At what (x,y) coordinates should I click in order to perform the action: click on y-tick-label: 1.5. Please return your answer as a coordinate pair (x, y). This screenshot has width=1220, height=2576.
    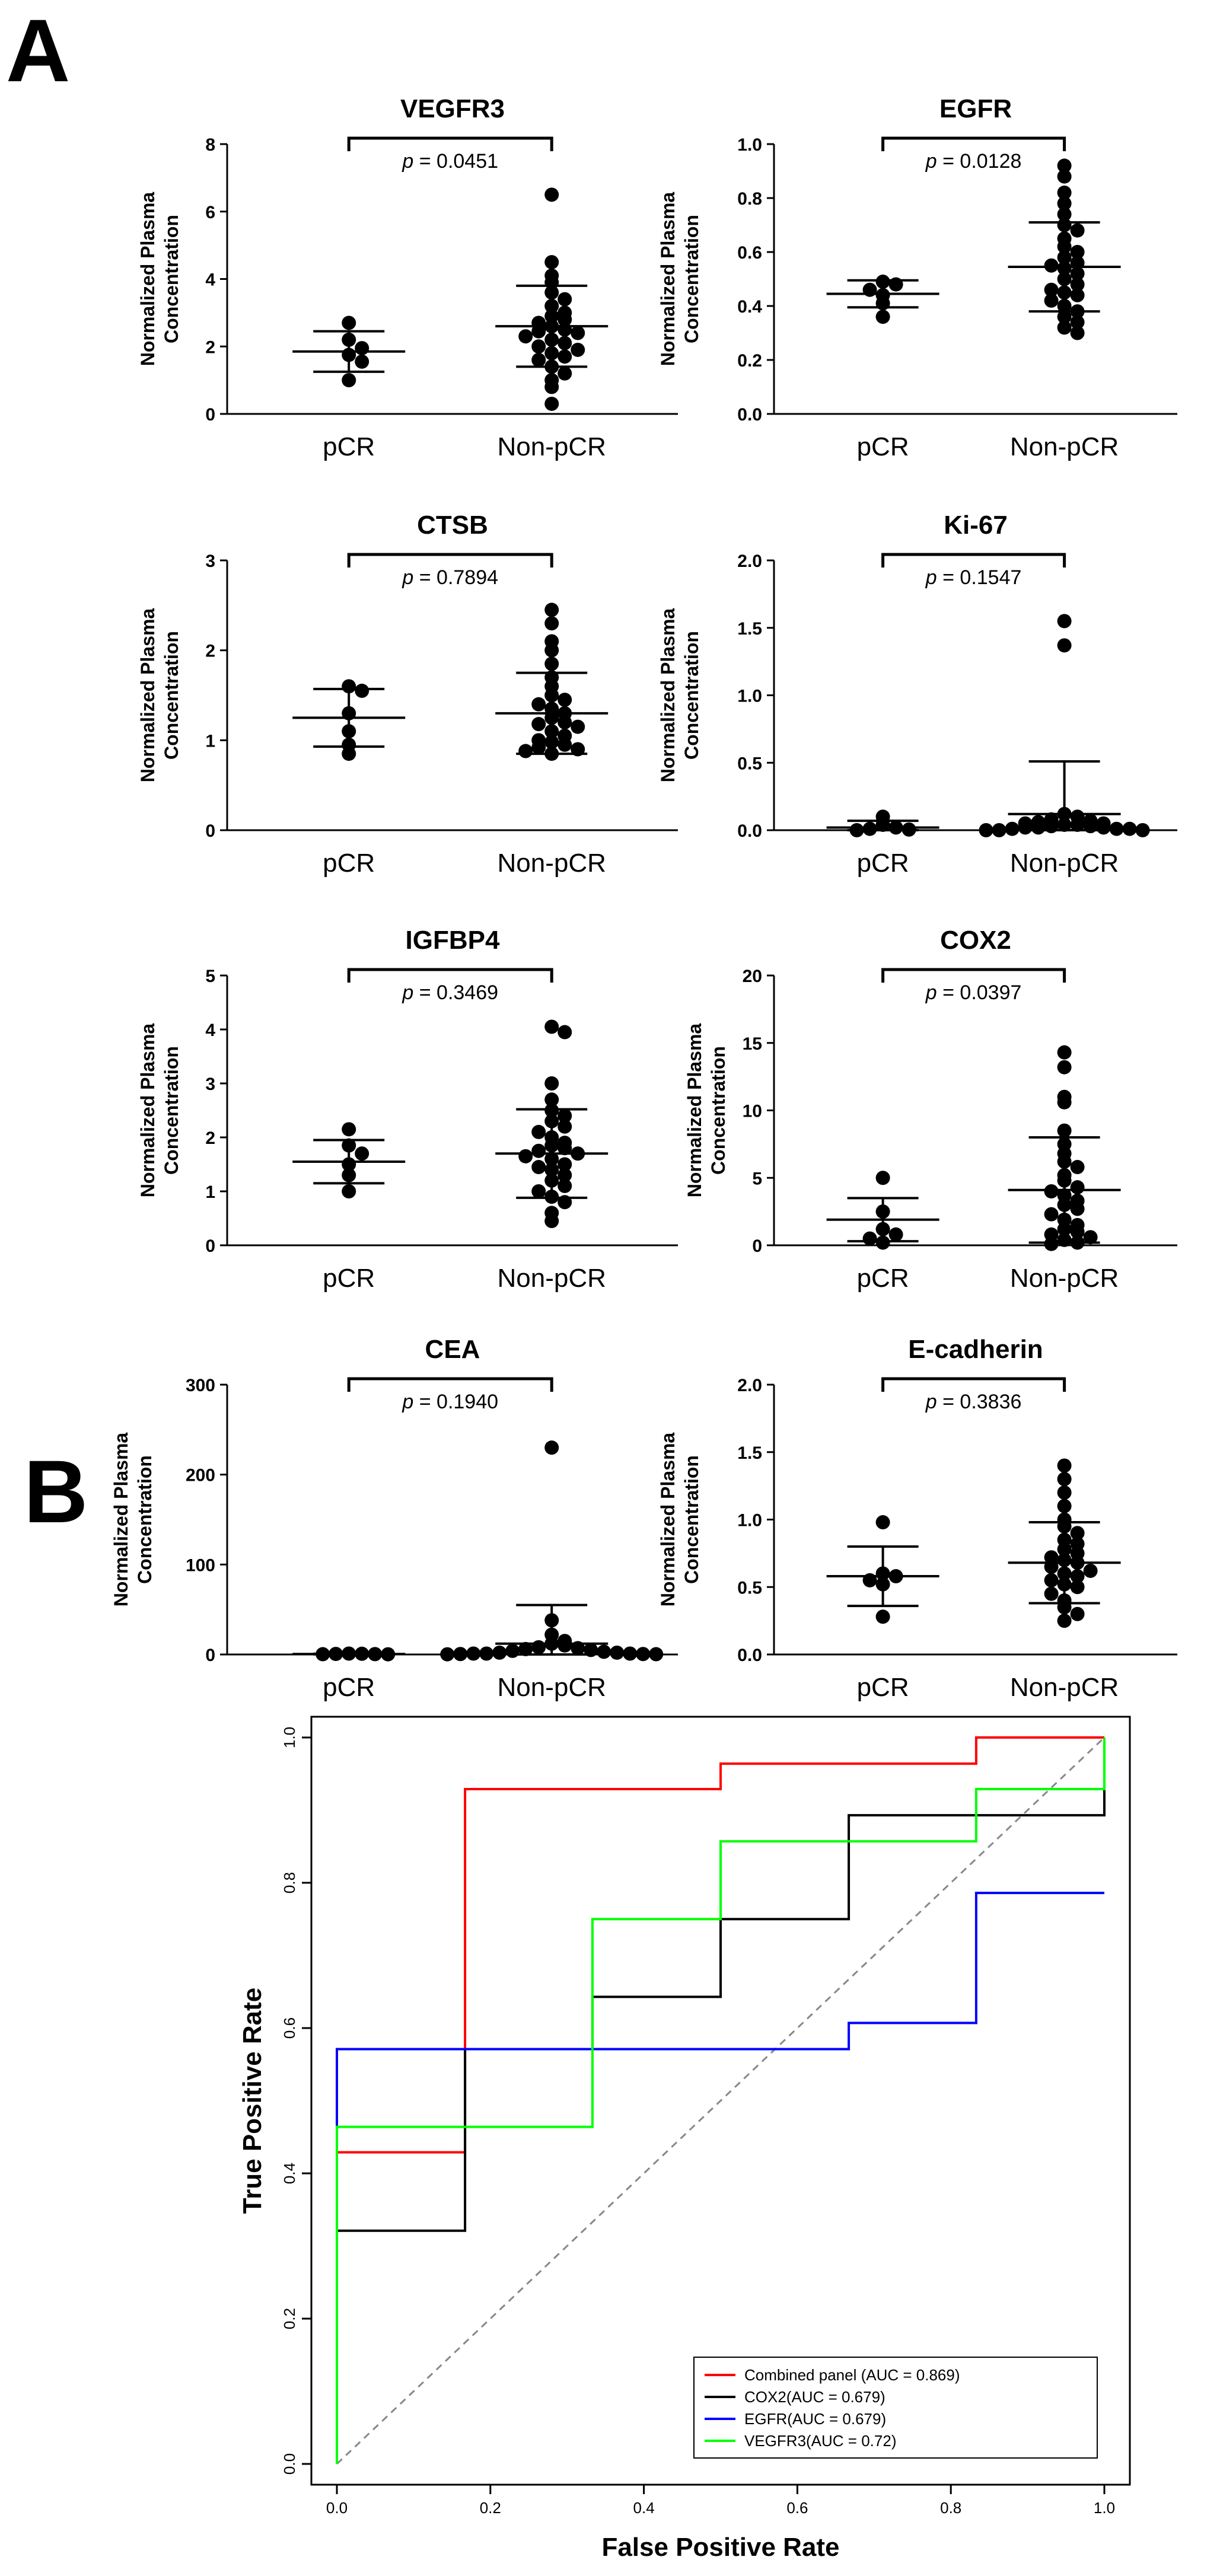
    Looking at the image, I should click on (749, 629).